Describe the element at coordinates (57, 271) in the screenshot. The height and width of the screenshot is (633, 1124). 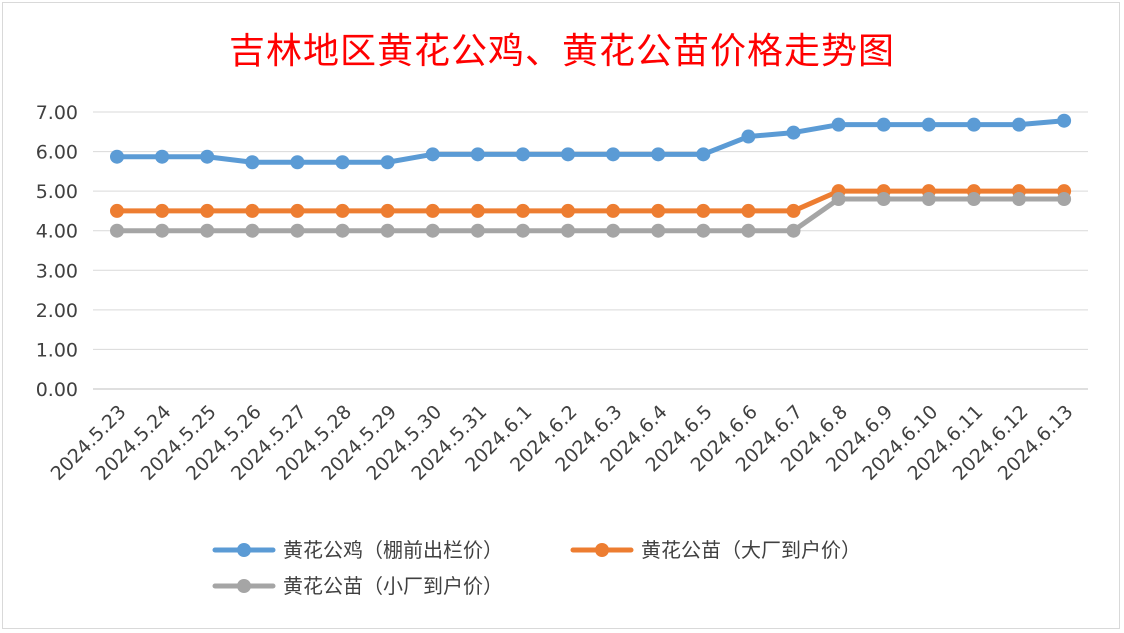
I see `y-tick-label: 3.00` at that location.